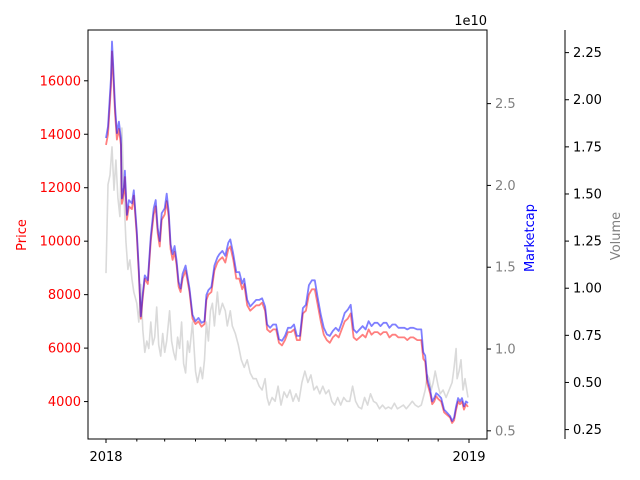 This screenshot has height=480, width=640. What do you see at coordinates (530, 238) in the screenshot?
I see `marketcap-axis-label: Marketcap` at bounding box center [530, 238].